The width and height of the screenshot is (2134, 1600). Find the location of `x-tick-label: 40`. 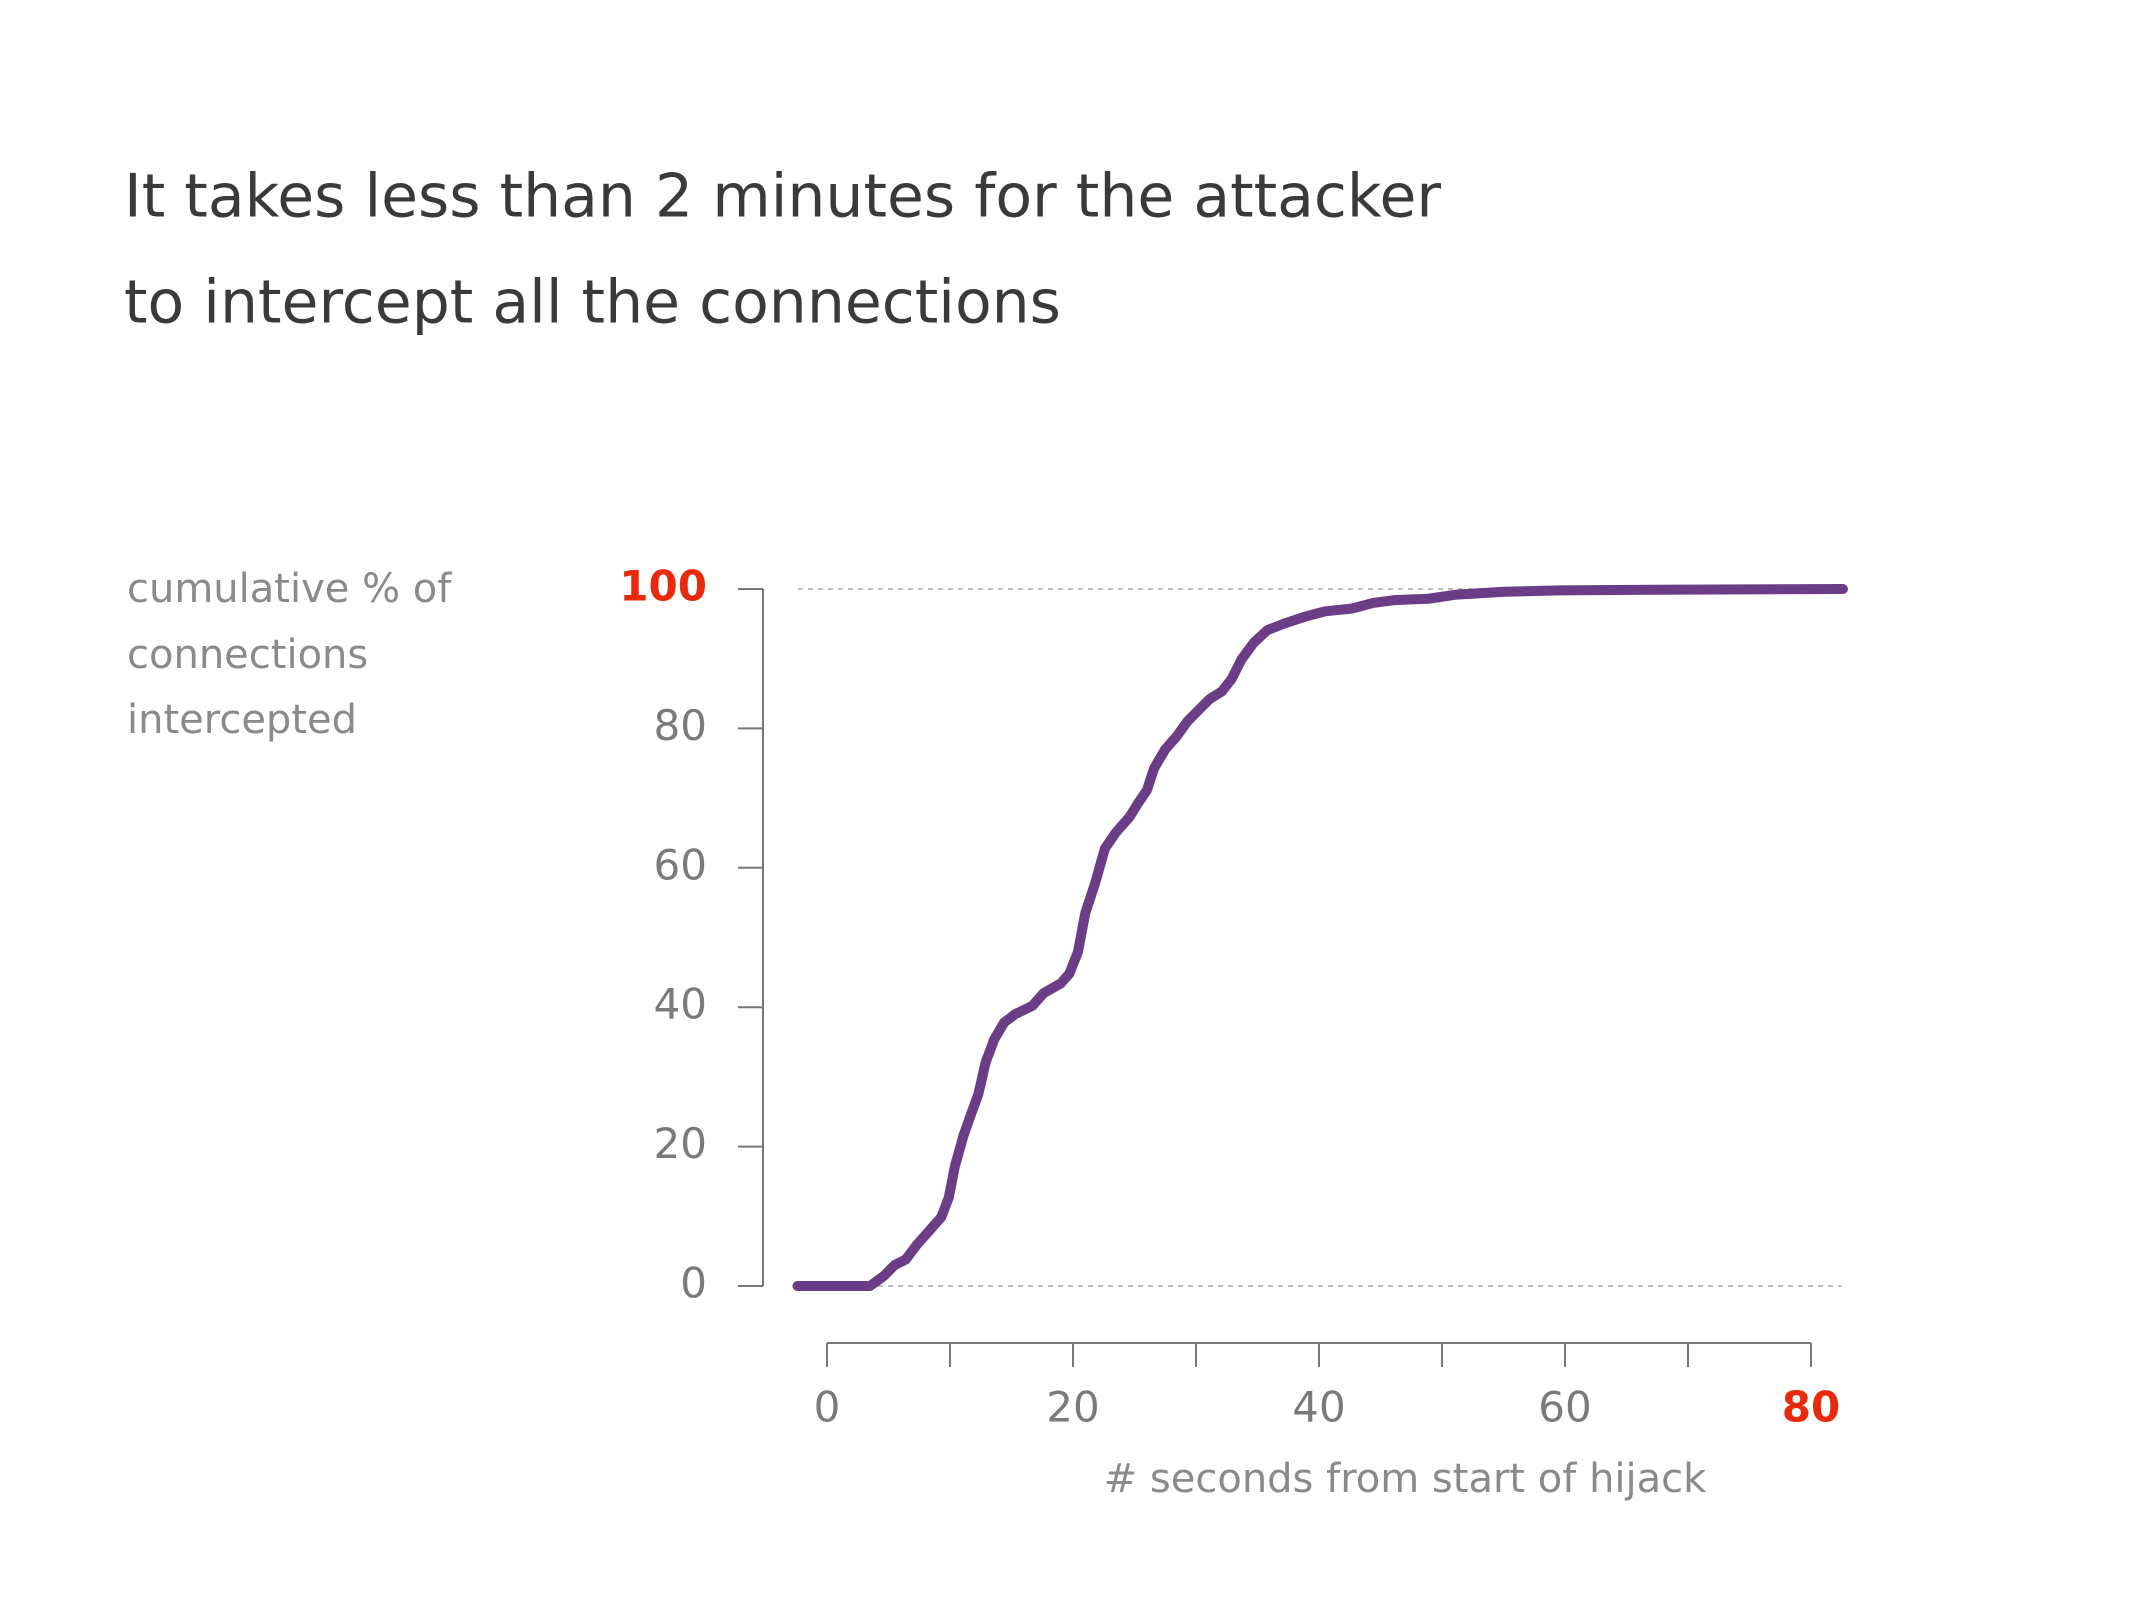

x-tick-label: 40 is located at coordinates (1318, 1407).